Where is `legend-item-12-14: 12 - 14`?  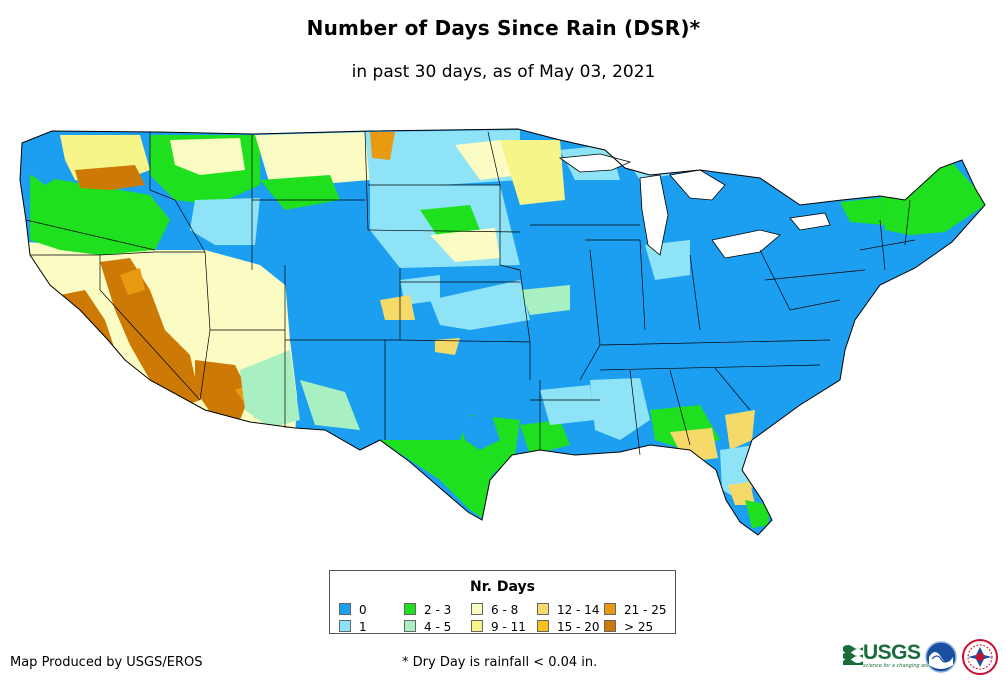 legend-item-12-14: 12 - 14 is located at coordinates (568, 609).